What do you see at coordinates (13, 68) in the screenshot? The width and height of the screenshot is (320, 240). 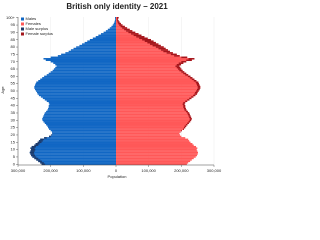 I see `y-tick-label: 65` at bounding box center [13, 68].